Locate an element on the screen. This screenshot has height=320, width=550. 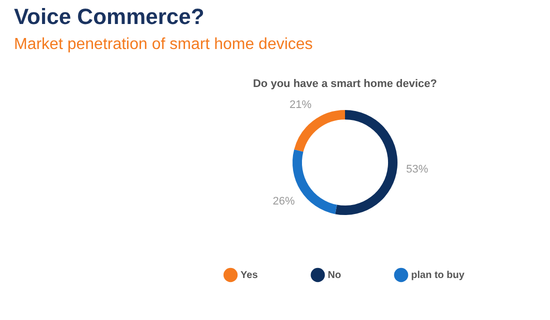
legend-label: No is located at coordinates (335, 275).